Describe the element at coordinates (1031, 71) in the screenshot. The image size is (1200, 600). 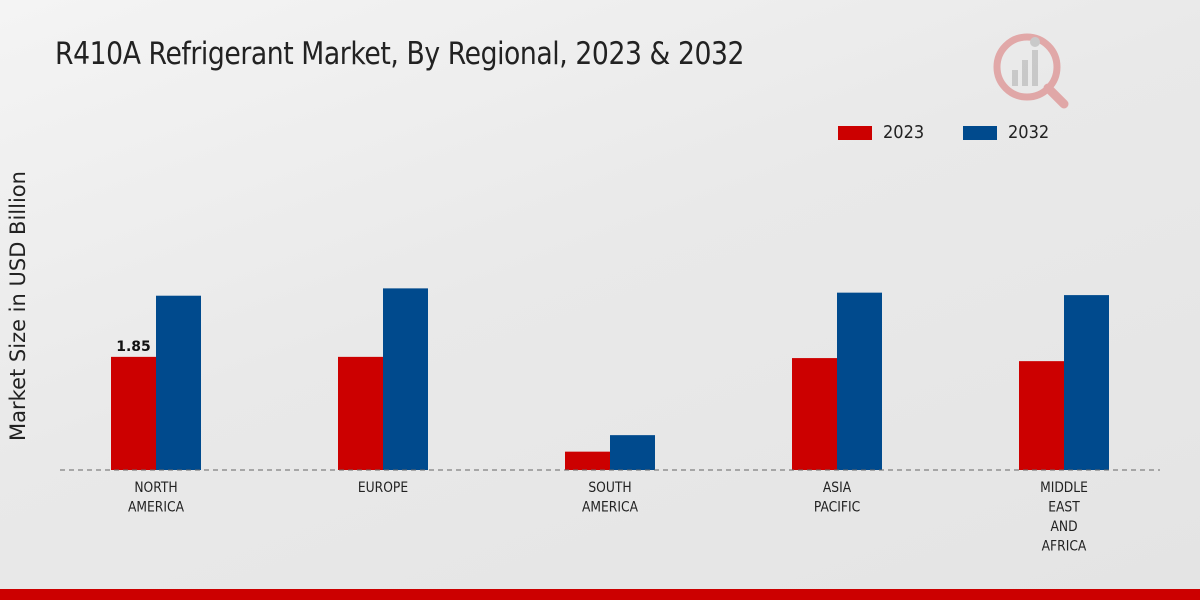
I see `analytics-logo-icon` at that location.